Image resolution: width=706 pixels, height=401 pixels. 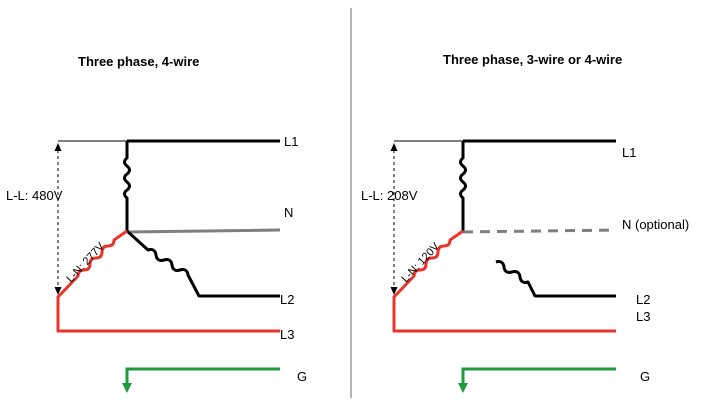 What do you see at coordinates (539, 231) in the screenshot?
I see `right-neutral-line` at bounding box center [539, 231].